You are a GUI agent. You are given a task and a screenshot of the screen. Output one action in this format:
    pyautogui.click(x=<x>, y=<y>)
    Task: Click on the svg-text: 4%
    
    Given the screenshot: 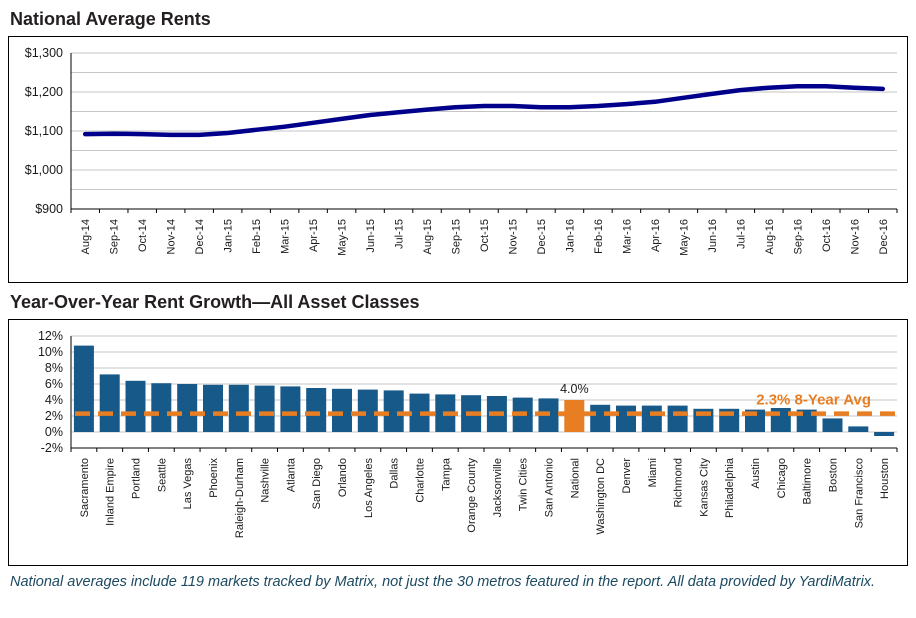 What is the action you would take?
    pyautogui.click(x=54, y=400)
    